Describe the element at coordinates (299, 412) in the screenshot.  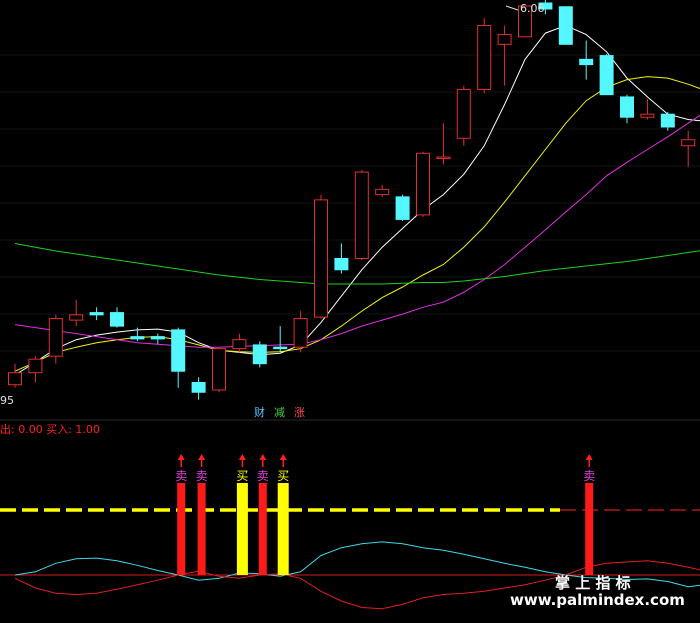
I see `legend-tag-zhang: 涨` at that location.